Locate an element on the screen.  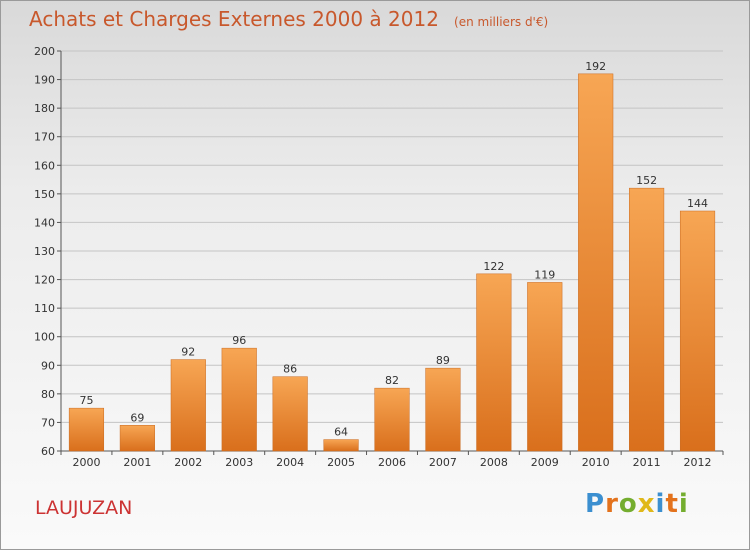
x-tick-label: 2011 is located at coordinates (647, 462).